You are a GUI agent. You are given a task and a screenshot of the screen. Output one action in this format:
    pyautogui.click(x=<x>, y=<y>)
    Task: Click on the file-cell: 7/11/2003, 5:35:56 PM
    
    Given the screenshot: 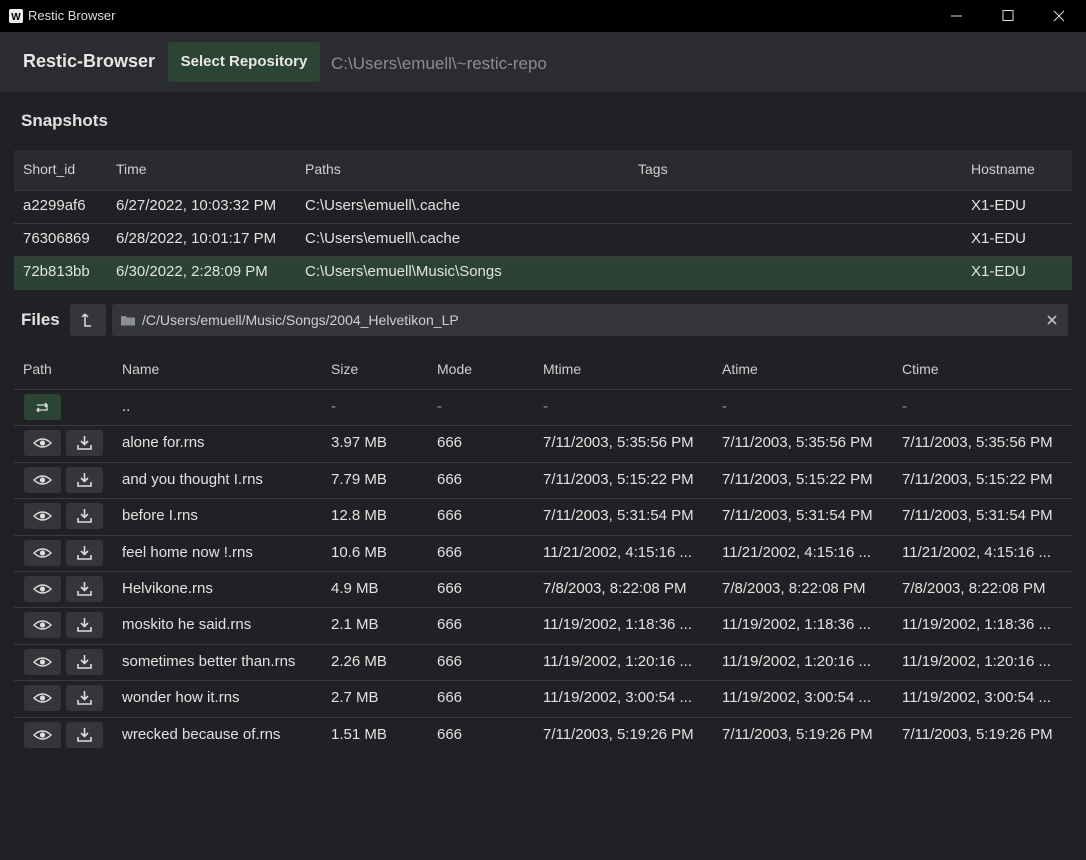 What is the action you would take?
    pyautogui.click(x=797, y=443)
    